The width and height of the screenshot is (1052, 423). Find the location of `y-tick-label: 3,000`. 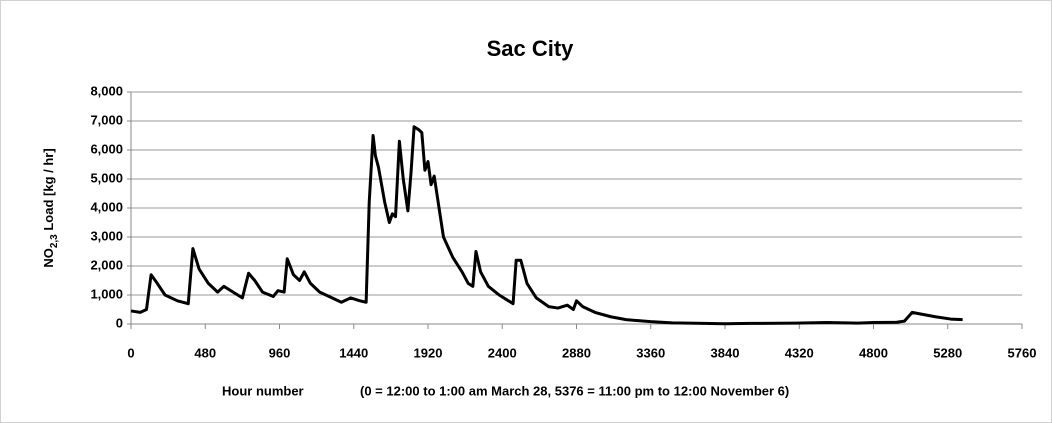

y-tick-label: 3,000 is located at coordinates (106, 235).